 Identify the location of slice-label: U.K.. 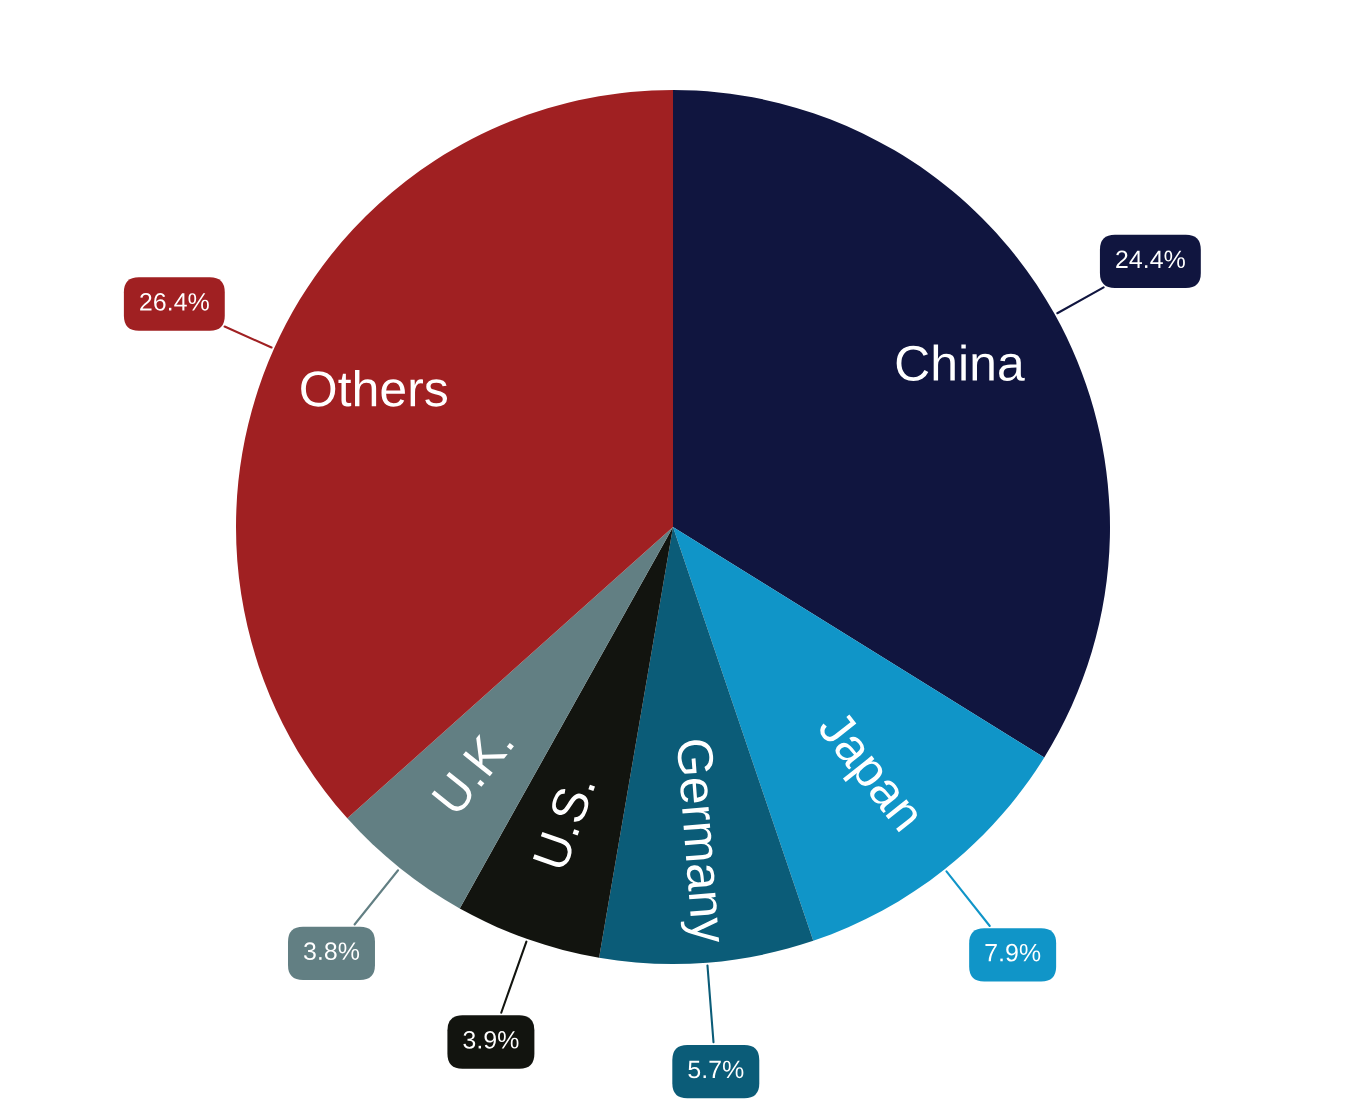
(473, 770).